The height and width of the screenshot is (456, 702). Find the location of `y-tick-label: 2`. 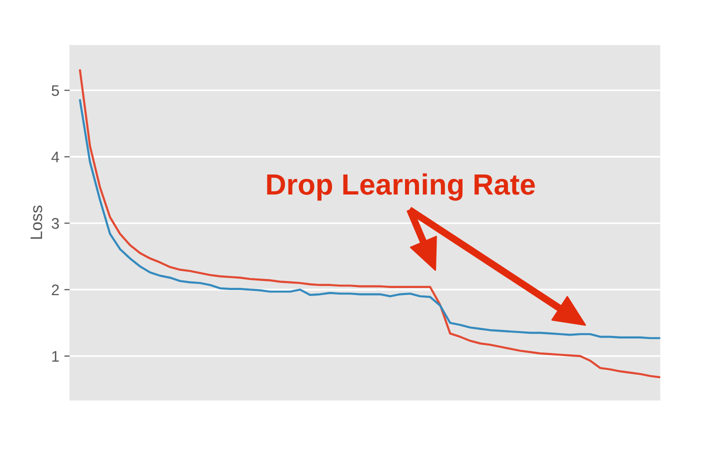

y-tick-label: 2 is located at coordinates (55, 290).